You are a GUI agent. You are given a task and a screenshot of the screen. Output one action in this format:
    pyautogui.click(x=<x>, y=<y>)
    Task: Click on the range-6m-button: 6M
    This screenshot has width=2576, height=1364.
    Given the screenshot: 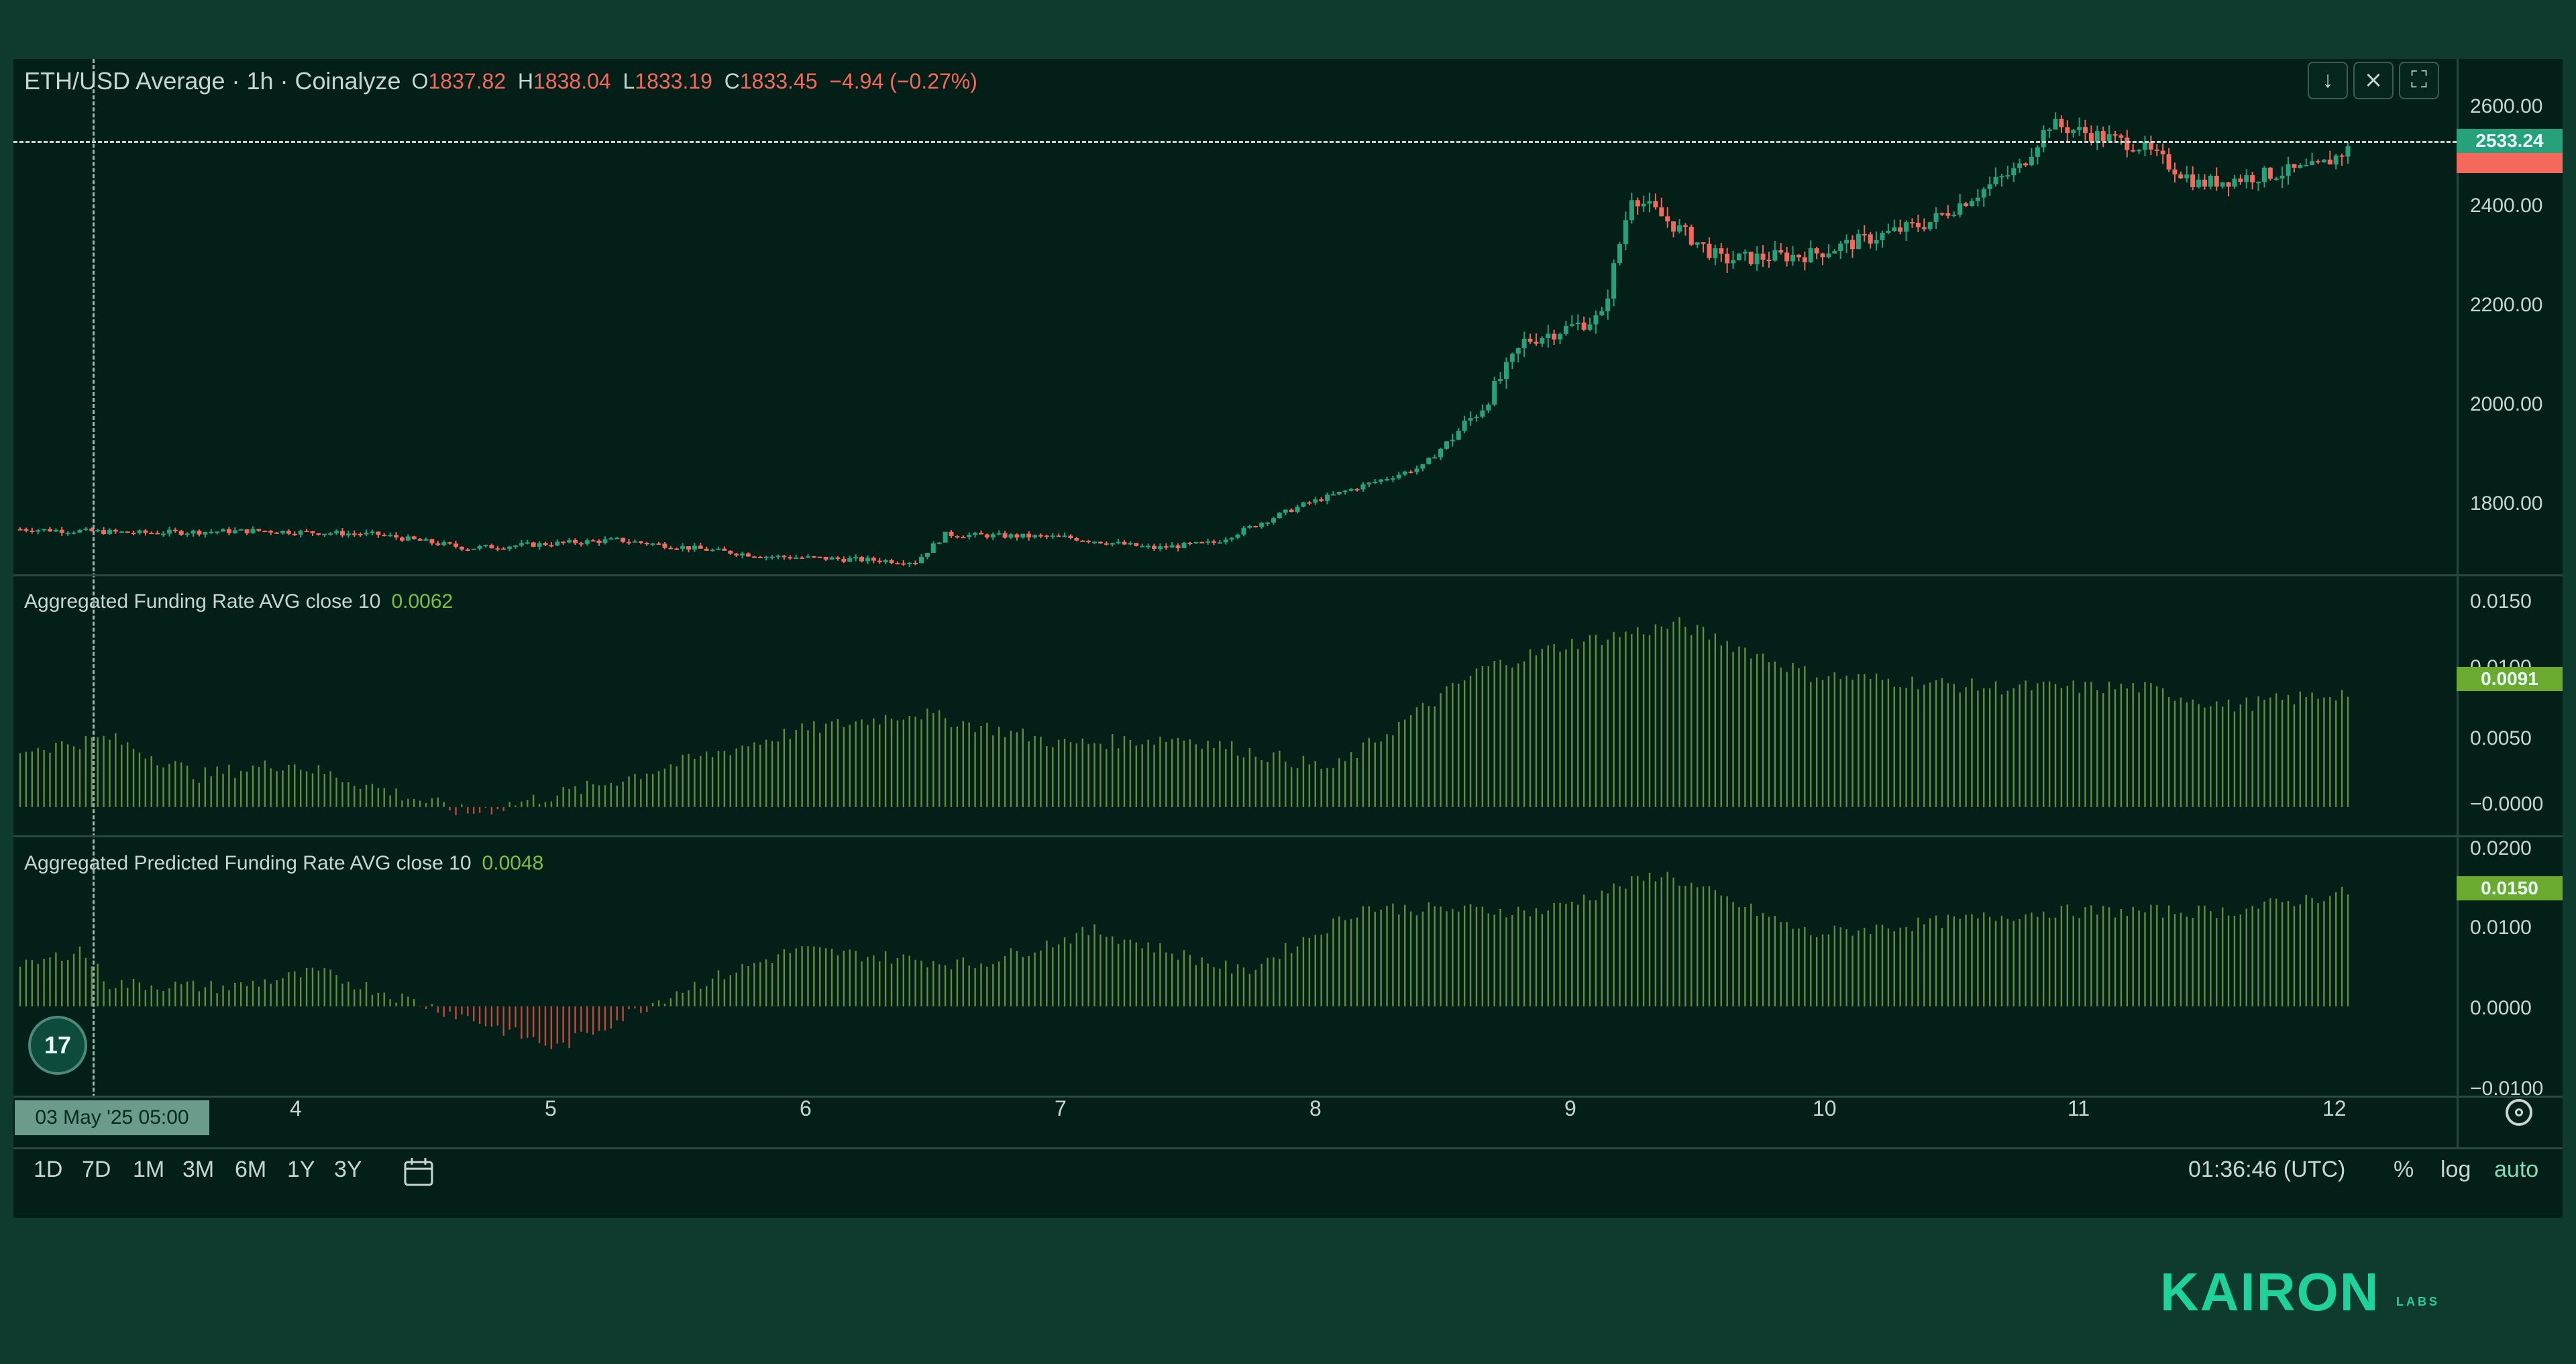 What is the action you would take?
    pyautogui.click(x=251, y=1169)
    